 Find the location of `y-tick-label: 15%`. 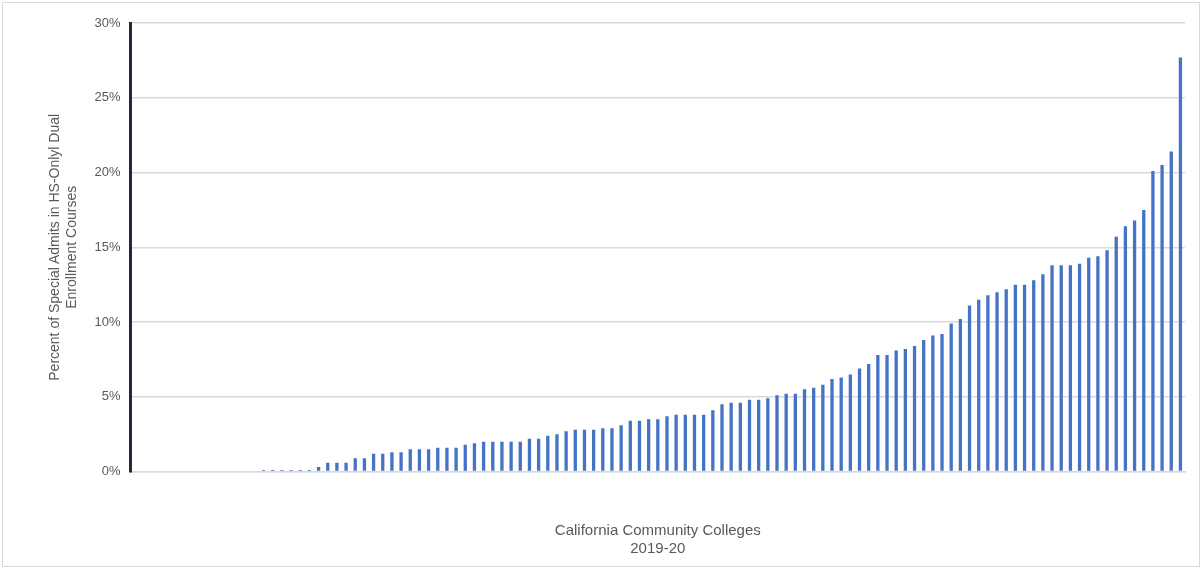

y-tick-label: 15% is located at coordinates (108, 246).